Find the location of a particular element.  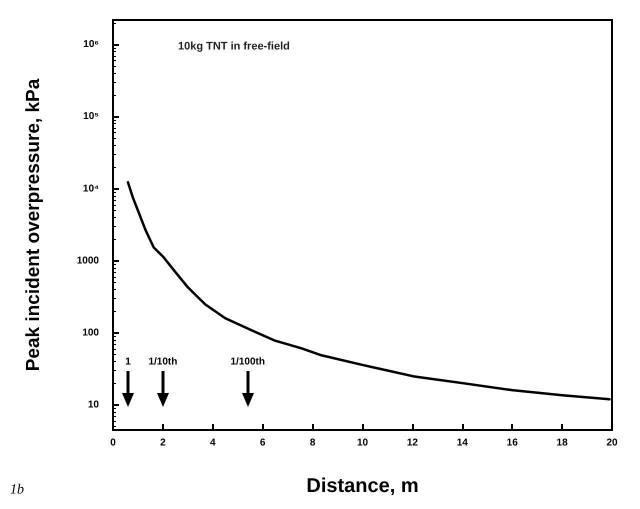

x-tick-label: 2 is located at coordinates (163, 443).